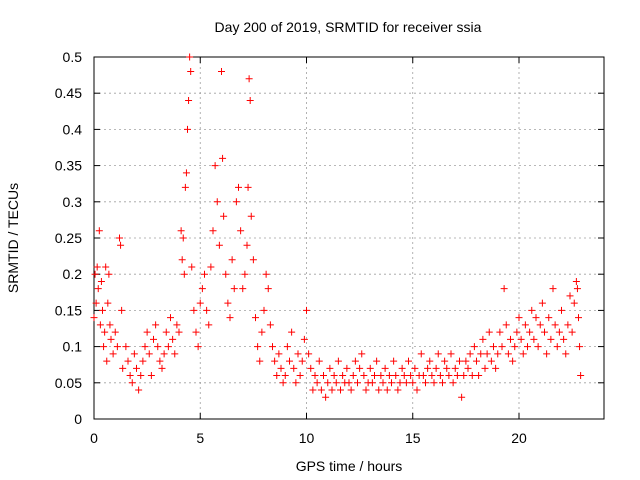  I want to click on y-tick-label: 0.15, so click(68, 310).